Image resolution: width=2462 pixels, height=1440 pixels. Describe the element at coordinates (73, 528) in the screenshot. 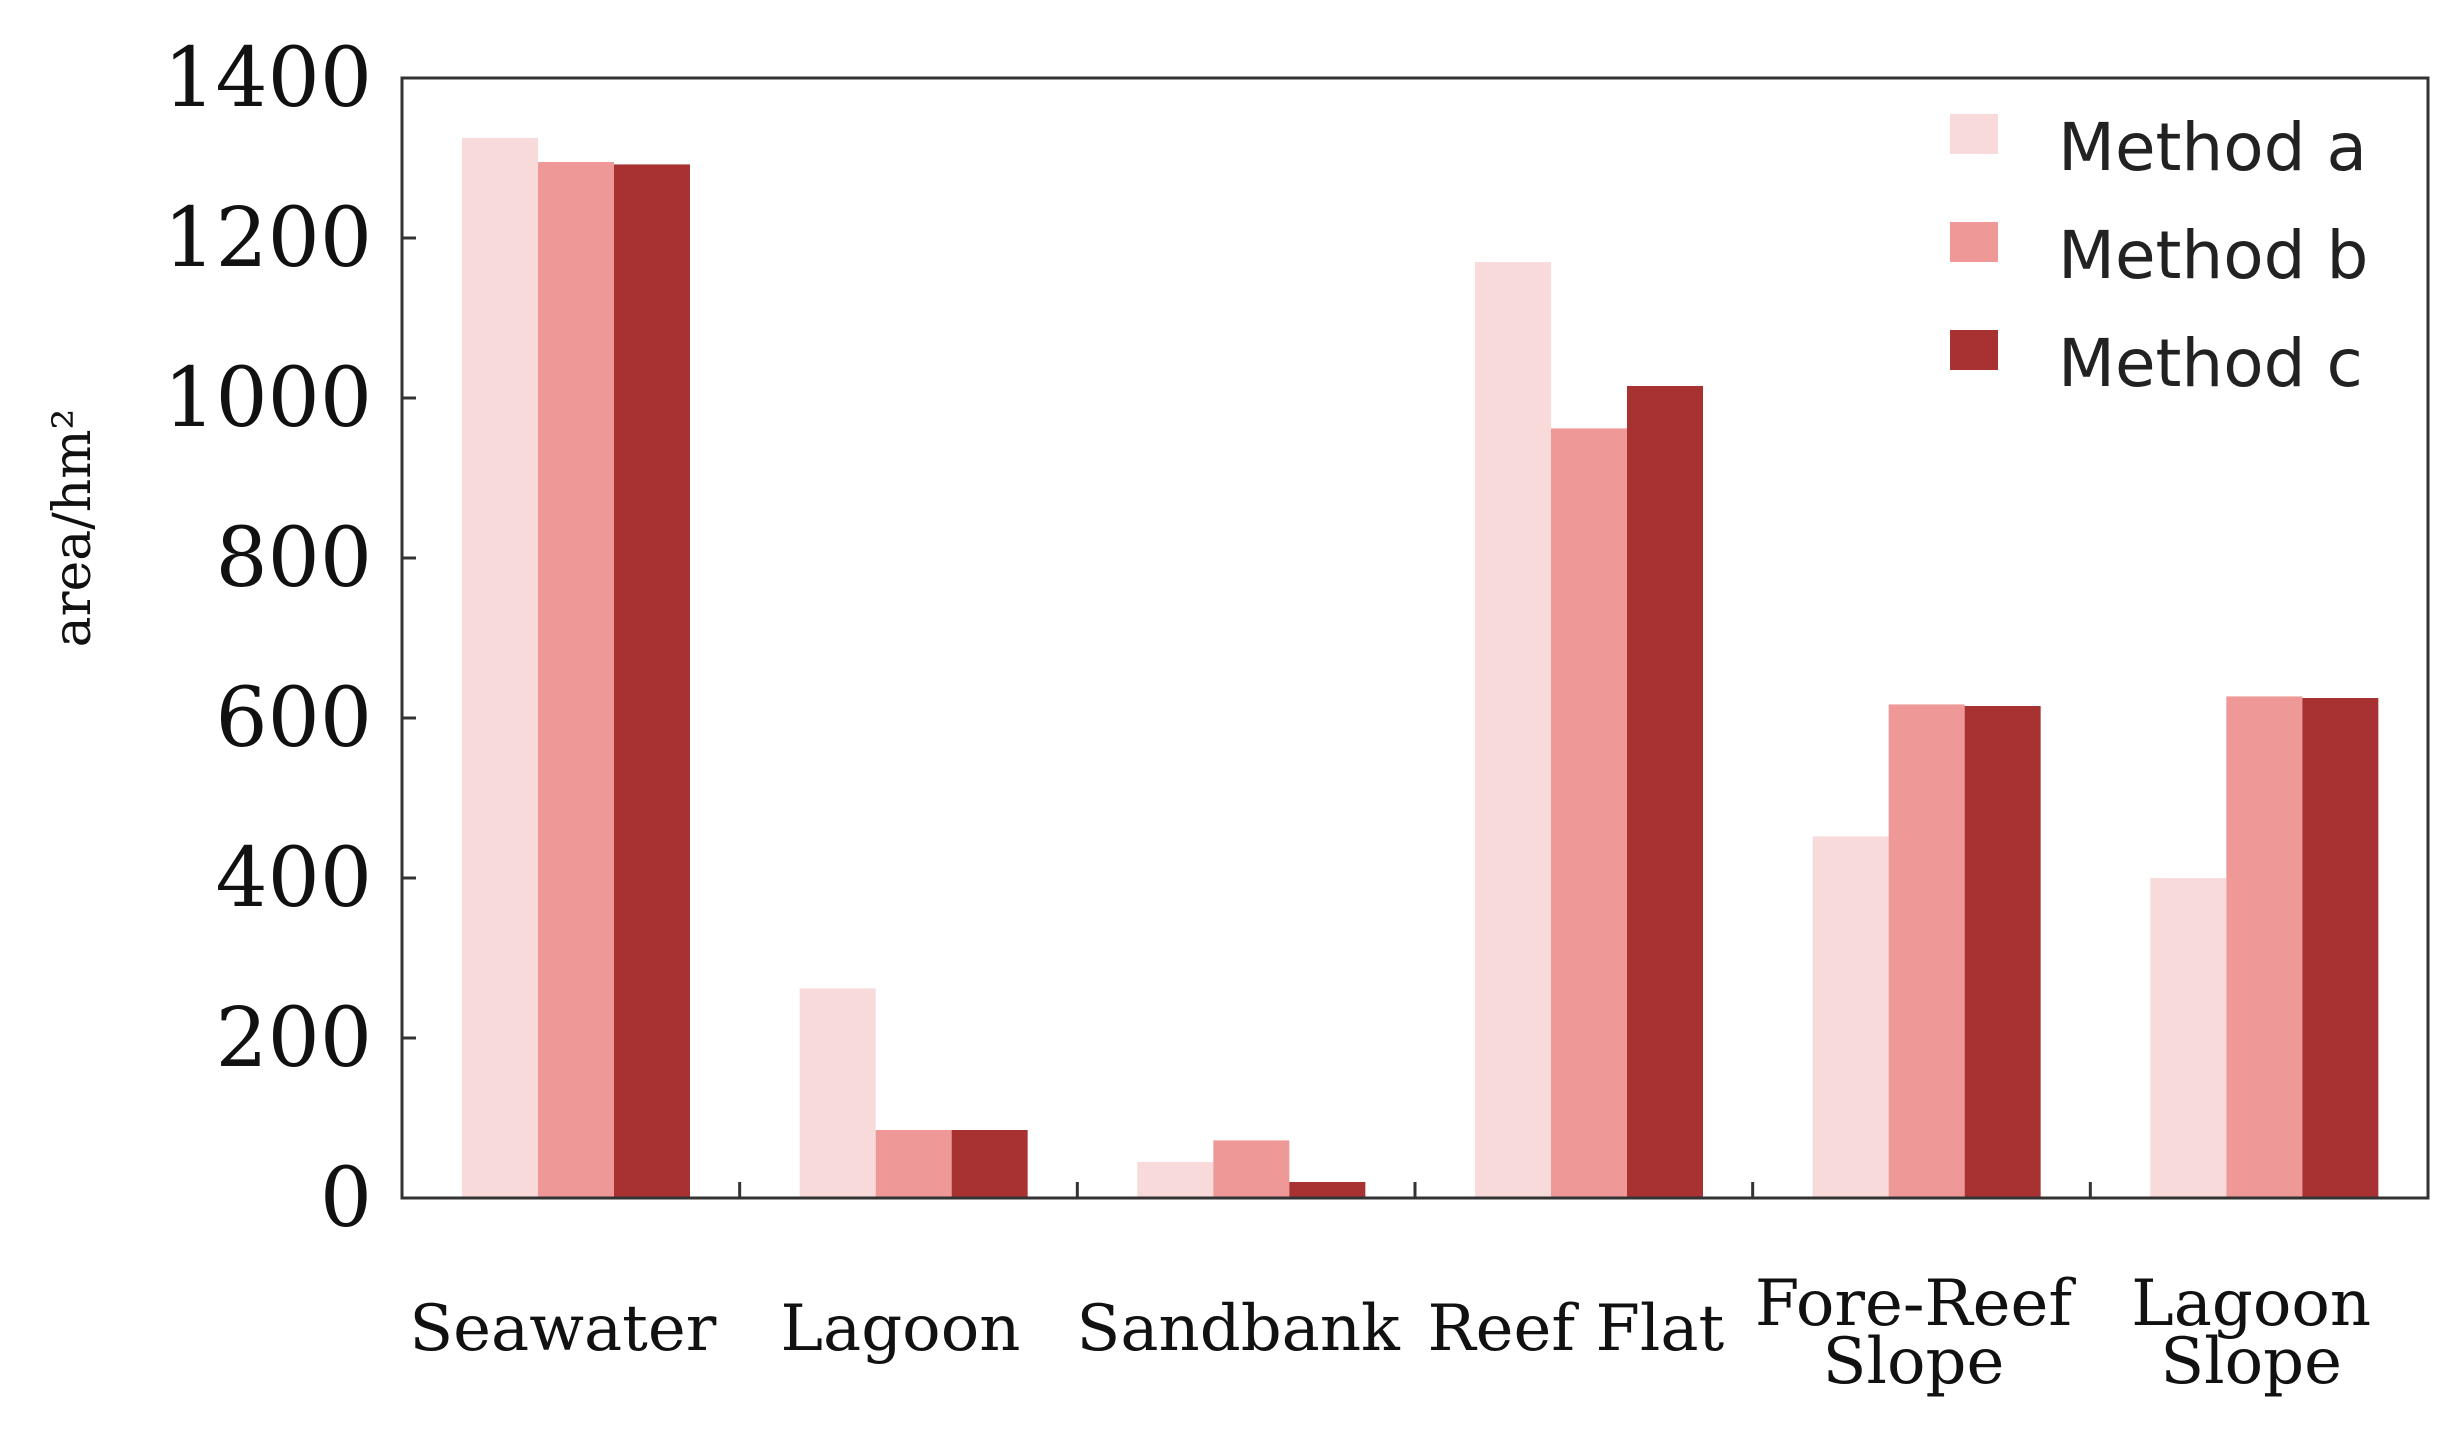

I see `y-axis-label: area/hm²` at that location.